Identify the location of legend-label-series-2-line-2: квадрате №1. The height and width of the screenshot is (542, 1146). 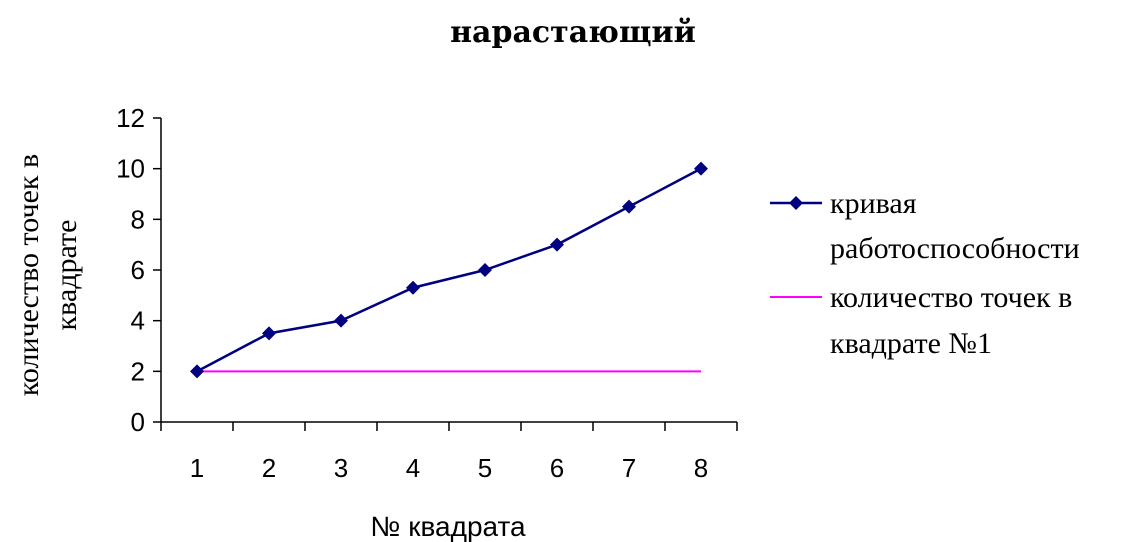
(911, 343).